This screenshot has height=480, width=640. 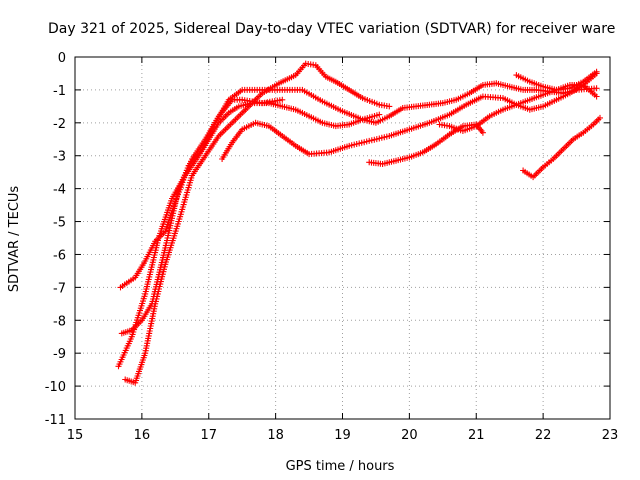 I want to click on y-tick-label: -7, so click(x=59, y=288).